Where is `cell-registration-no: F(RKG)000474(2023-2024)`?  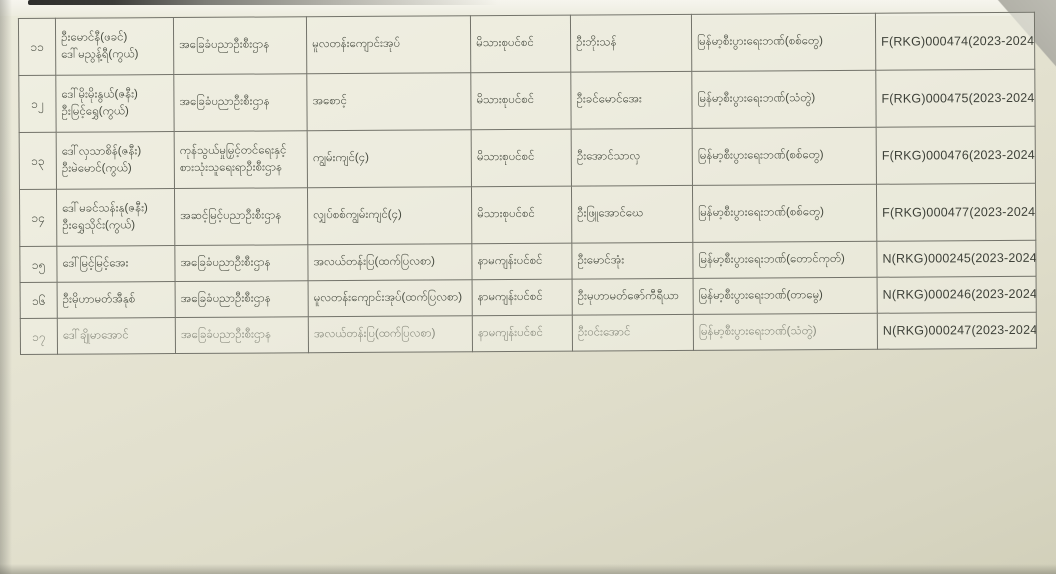 cell-registration-no: F(RKG)000474(2023-2024) is located at coordinates (955, 41).